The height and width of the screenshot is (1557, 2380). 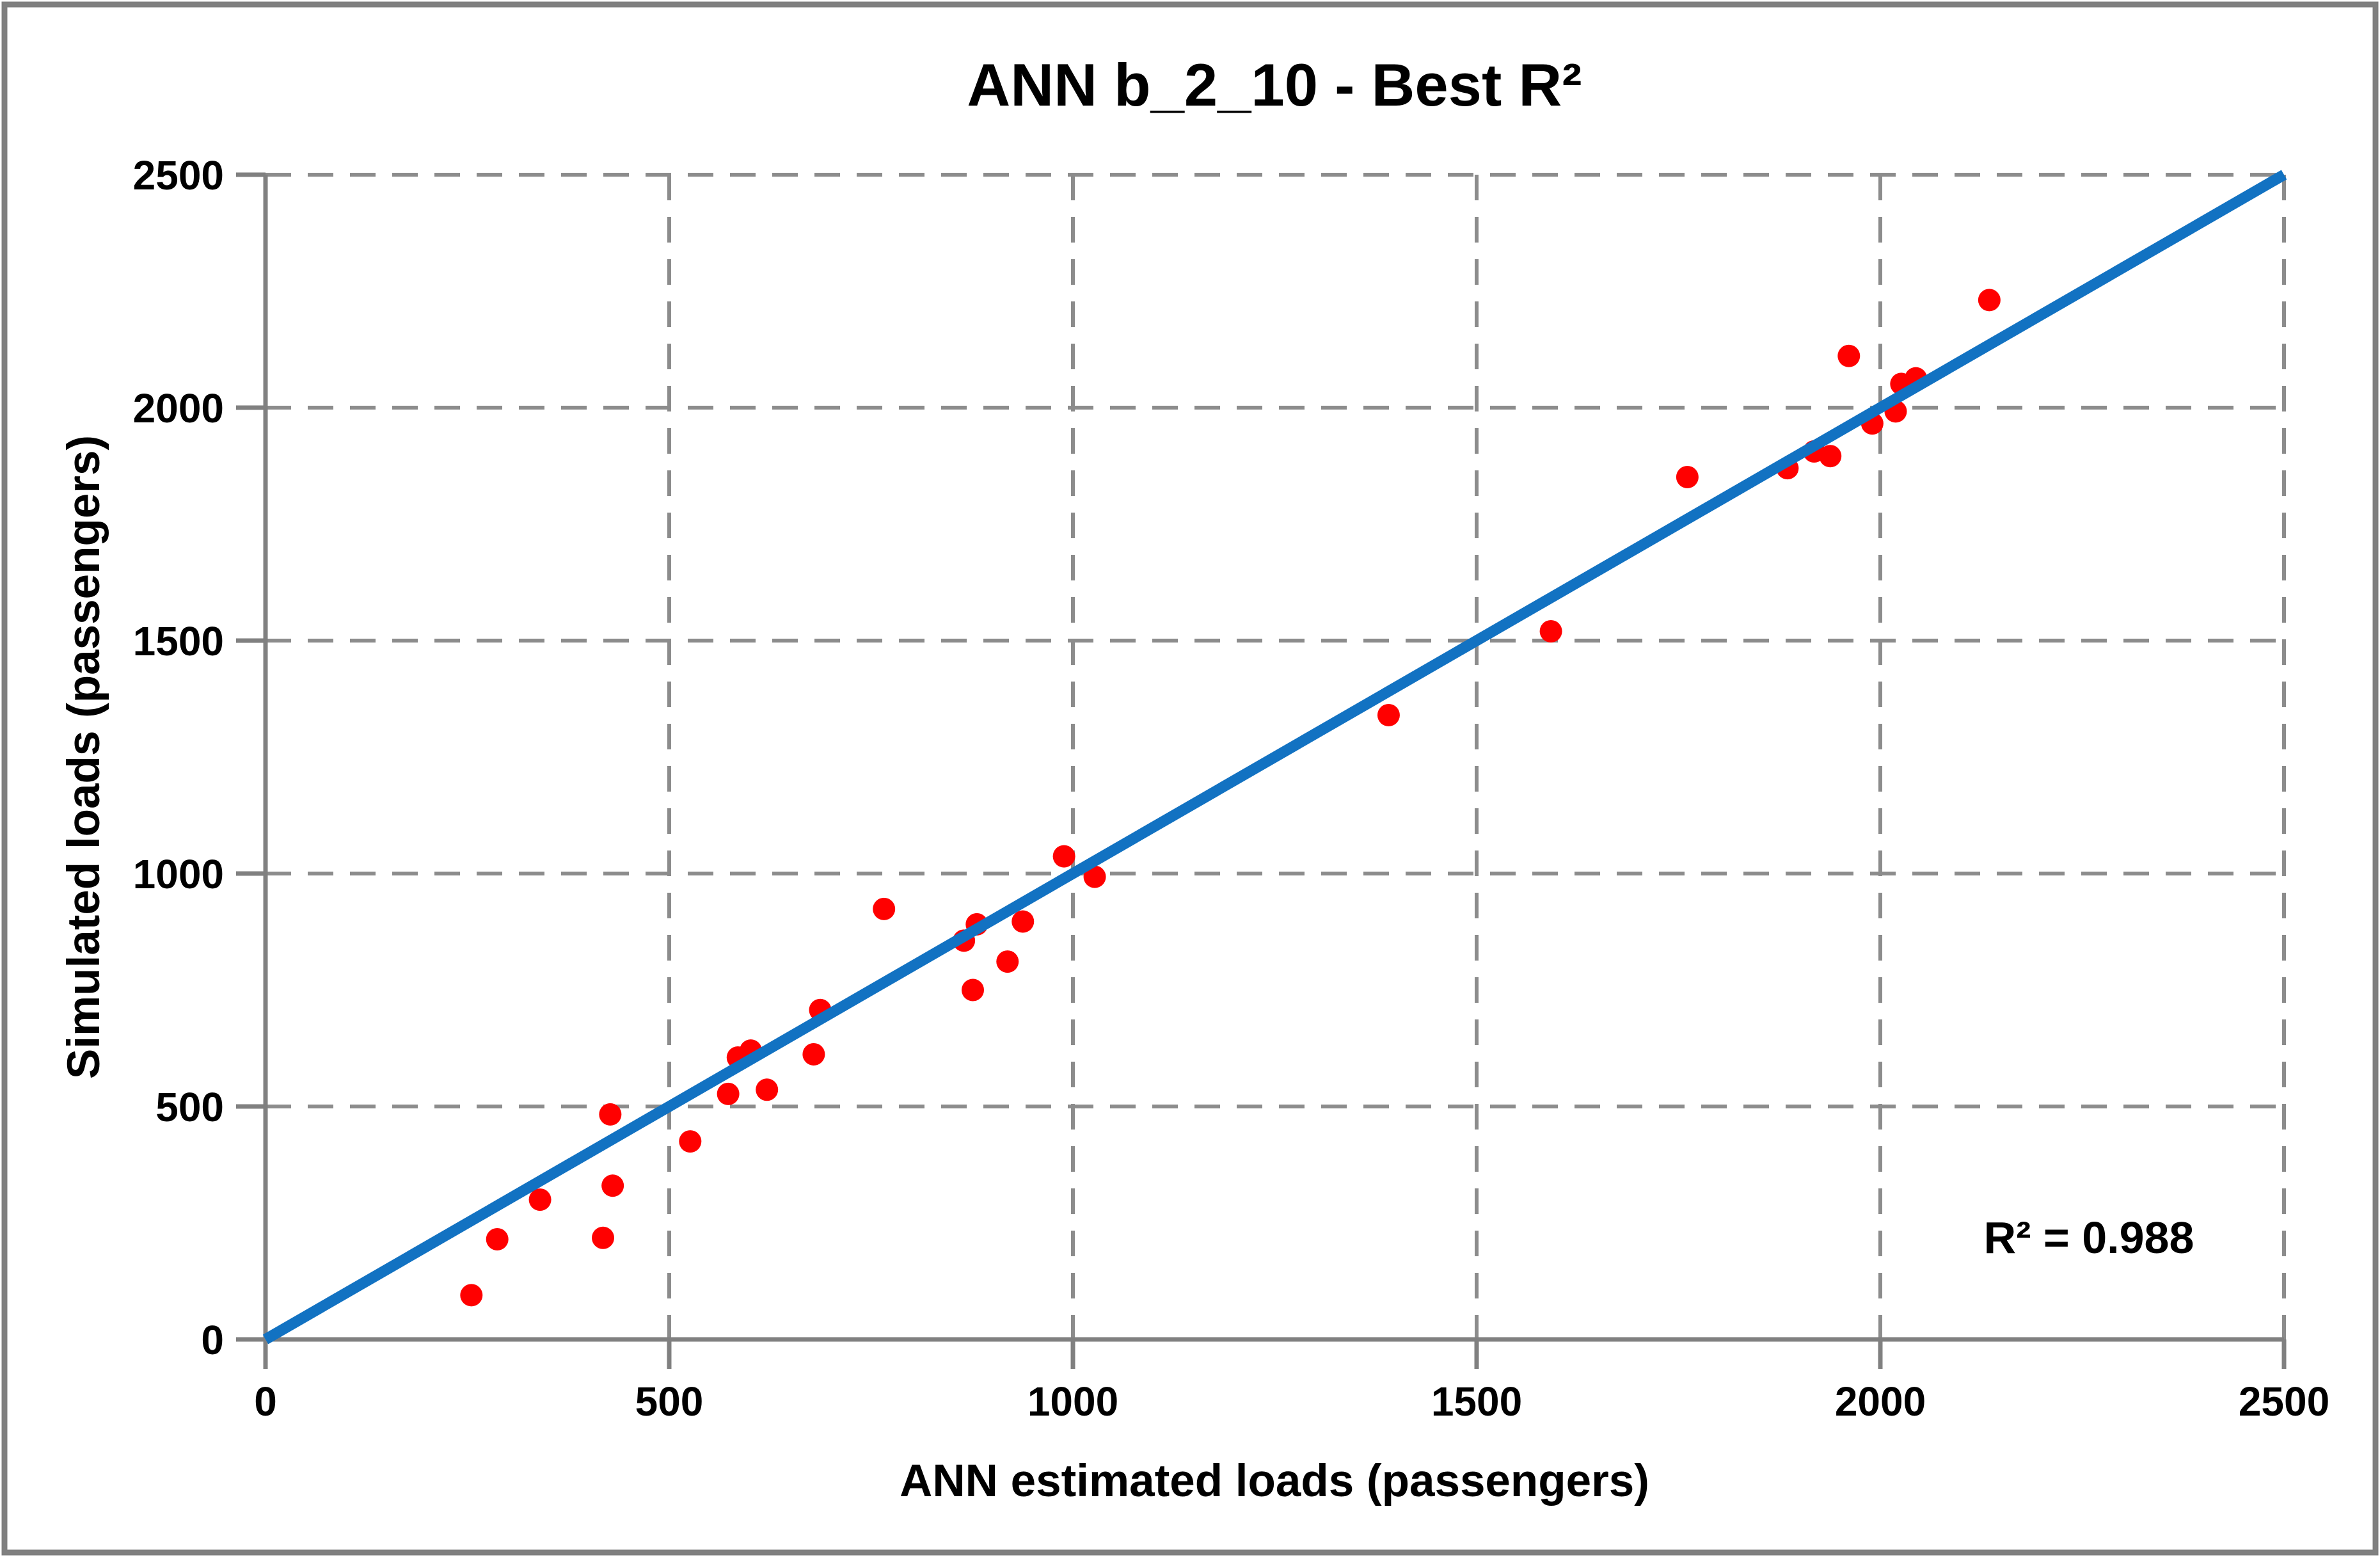 What do you see at coordinates (178, 175) in the screenshot?
I see `y-tick-label: 2500` at bounding box center [178, 175].